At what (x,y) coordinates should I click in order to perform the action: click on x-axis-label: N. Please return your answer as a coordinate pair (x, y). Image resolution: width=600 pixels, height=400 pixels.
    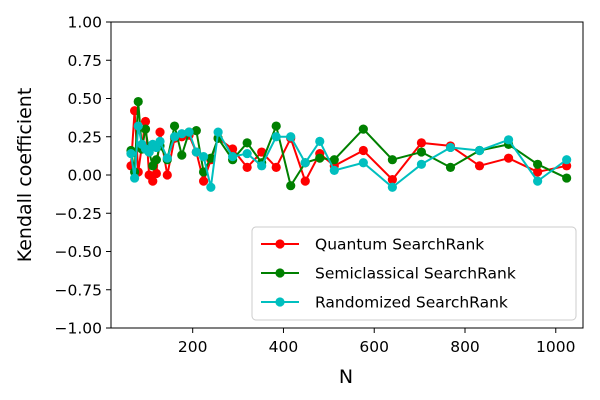
    Looking at the image, I should click on (346, 377).